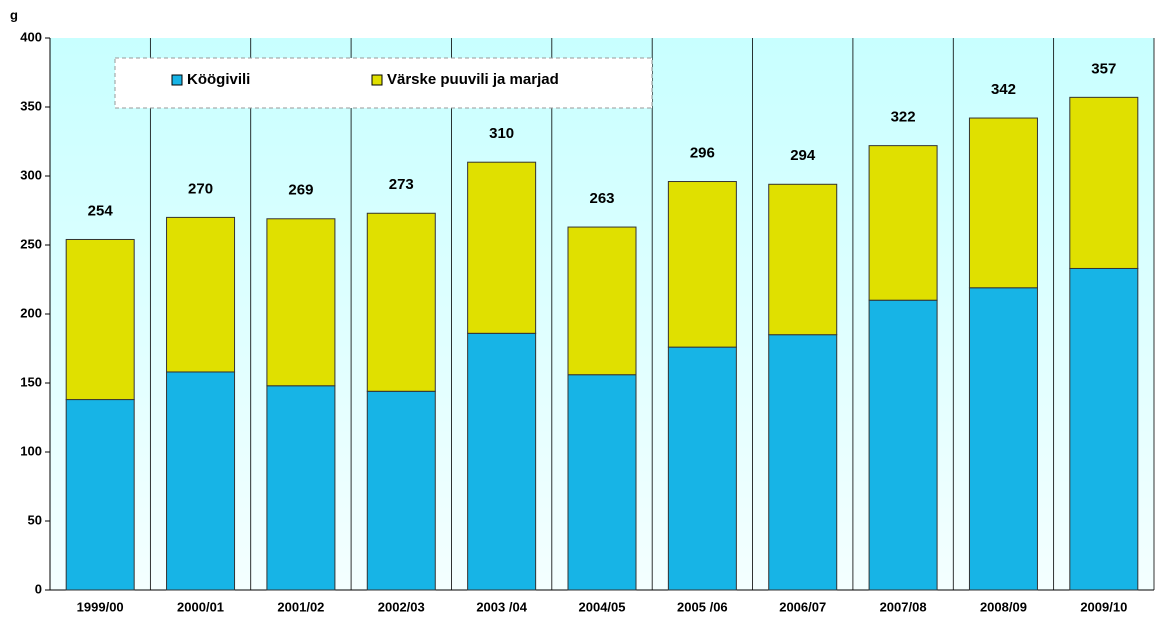 This screenshot has width=1158, height=621. What do you see at coordinates (501, 133) in the screenshot?
I see `total-label: 310` at bounding box center [501, 133].